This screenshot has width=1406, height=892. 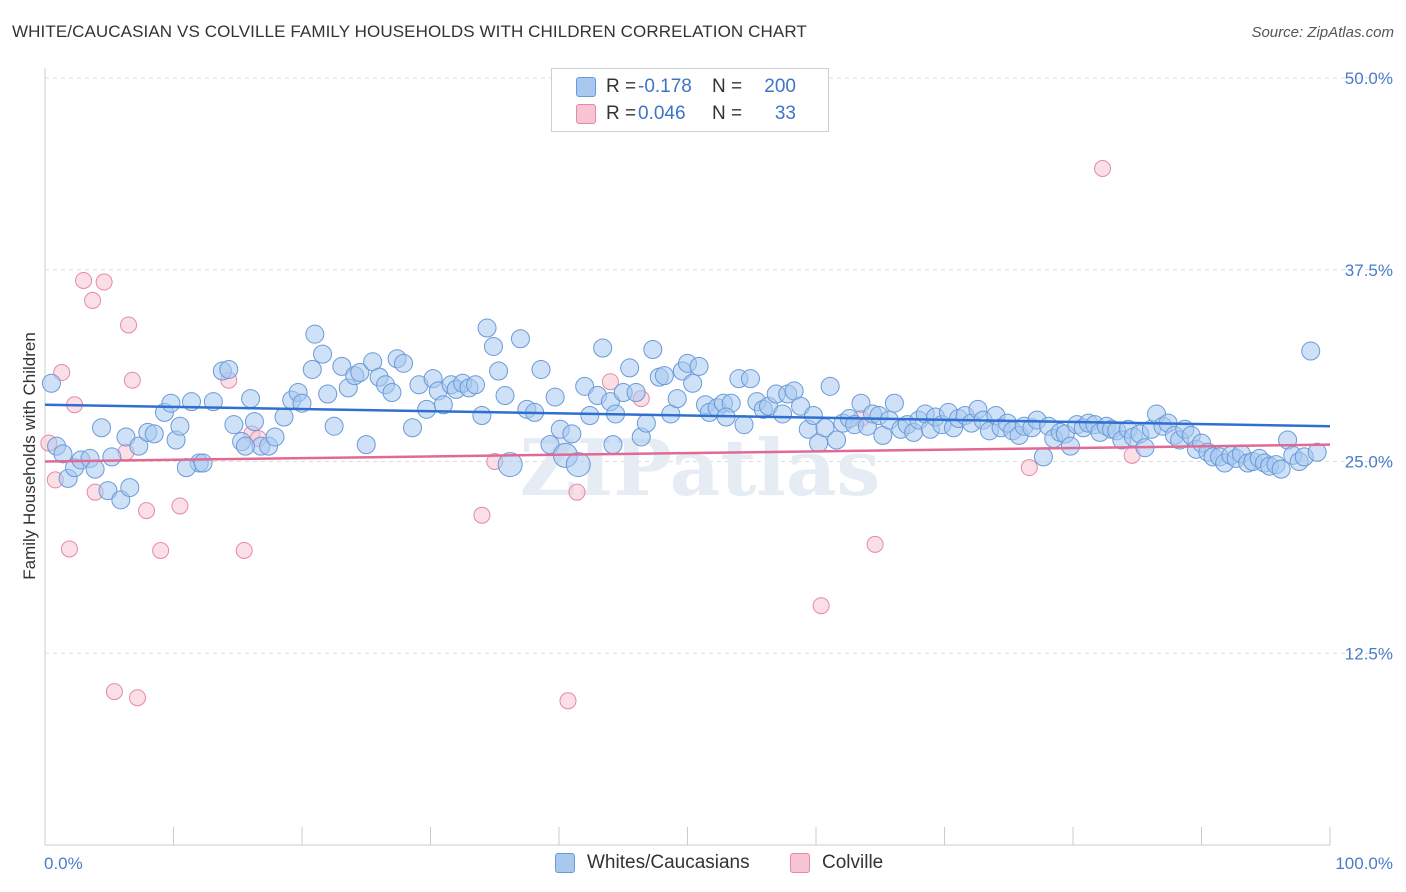 I want to click on legend-n-label: N =, so click(x=727, y=113).